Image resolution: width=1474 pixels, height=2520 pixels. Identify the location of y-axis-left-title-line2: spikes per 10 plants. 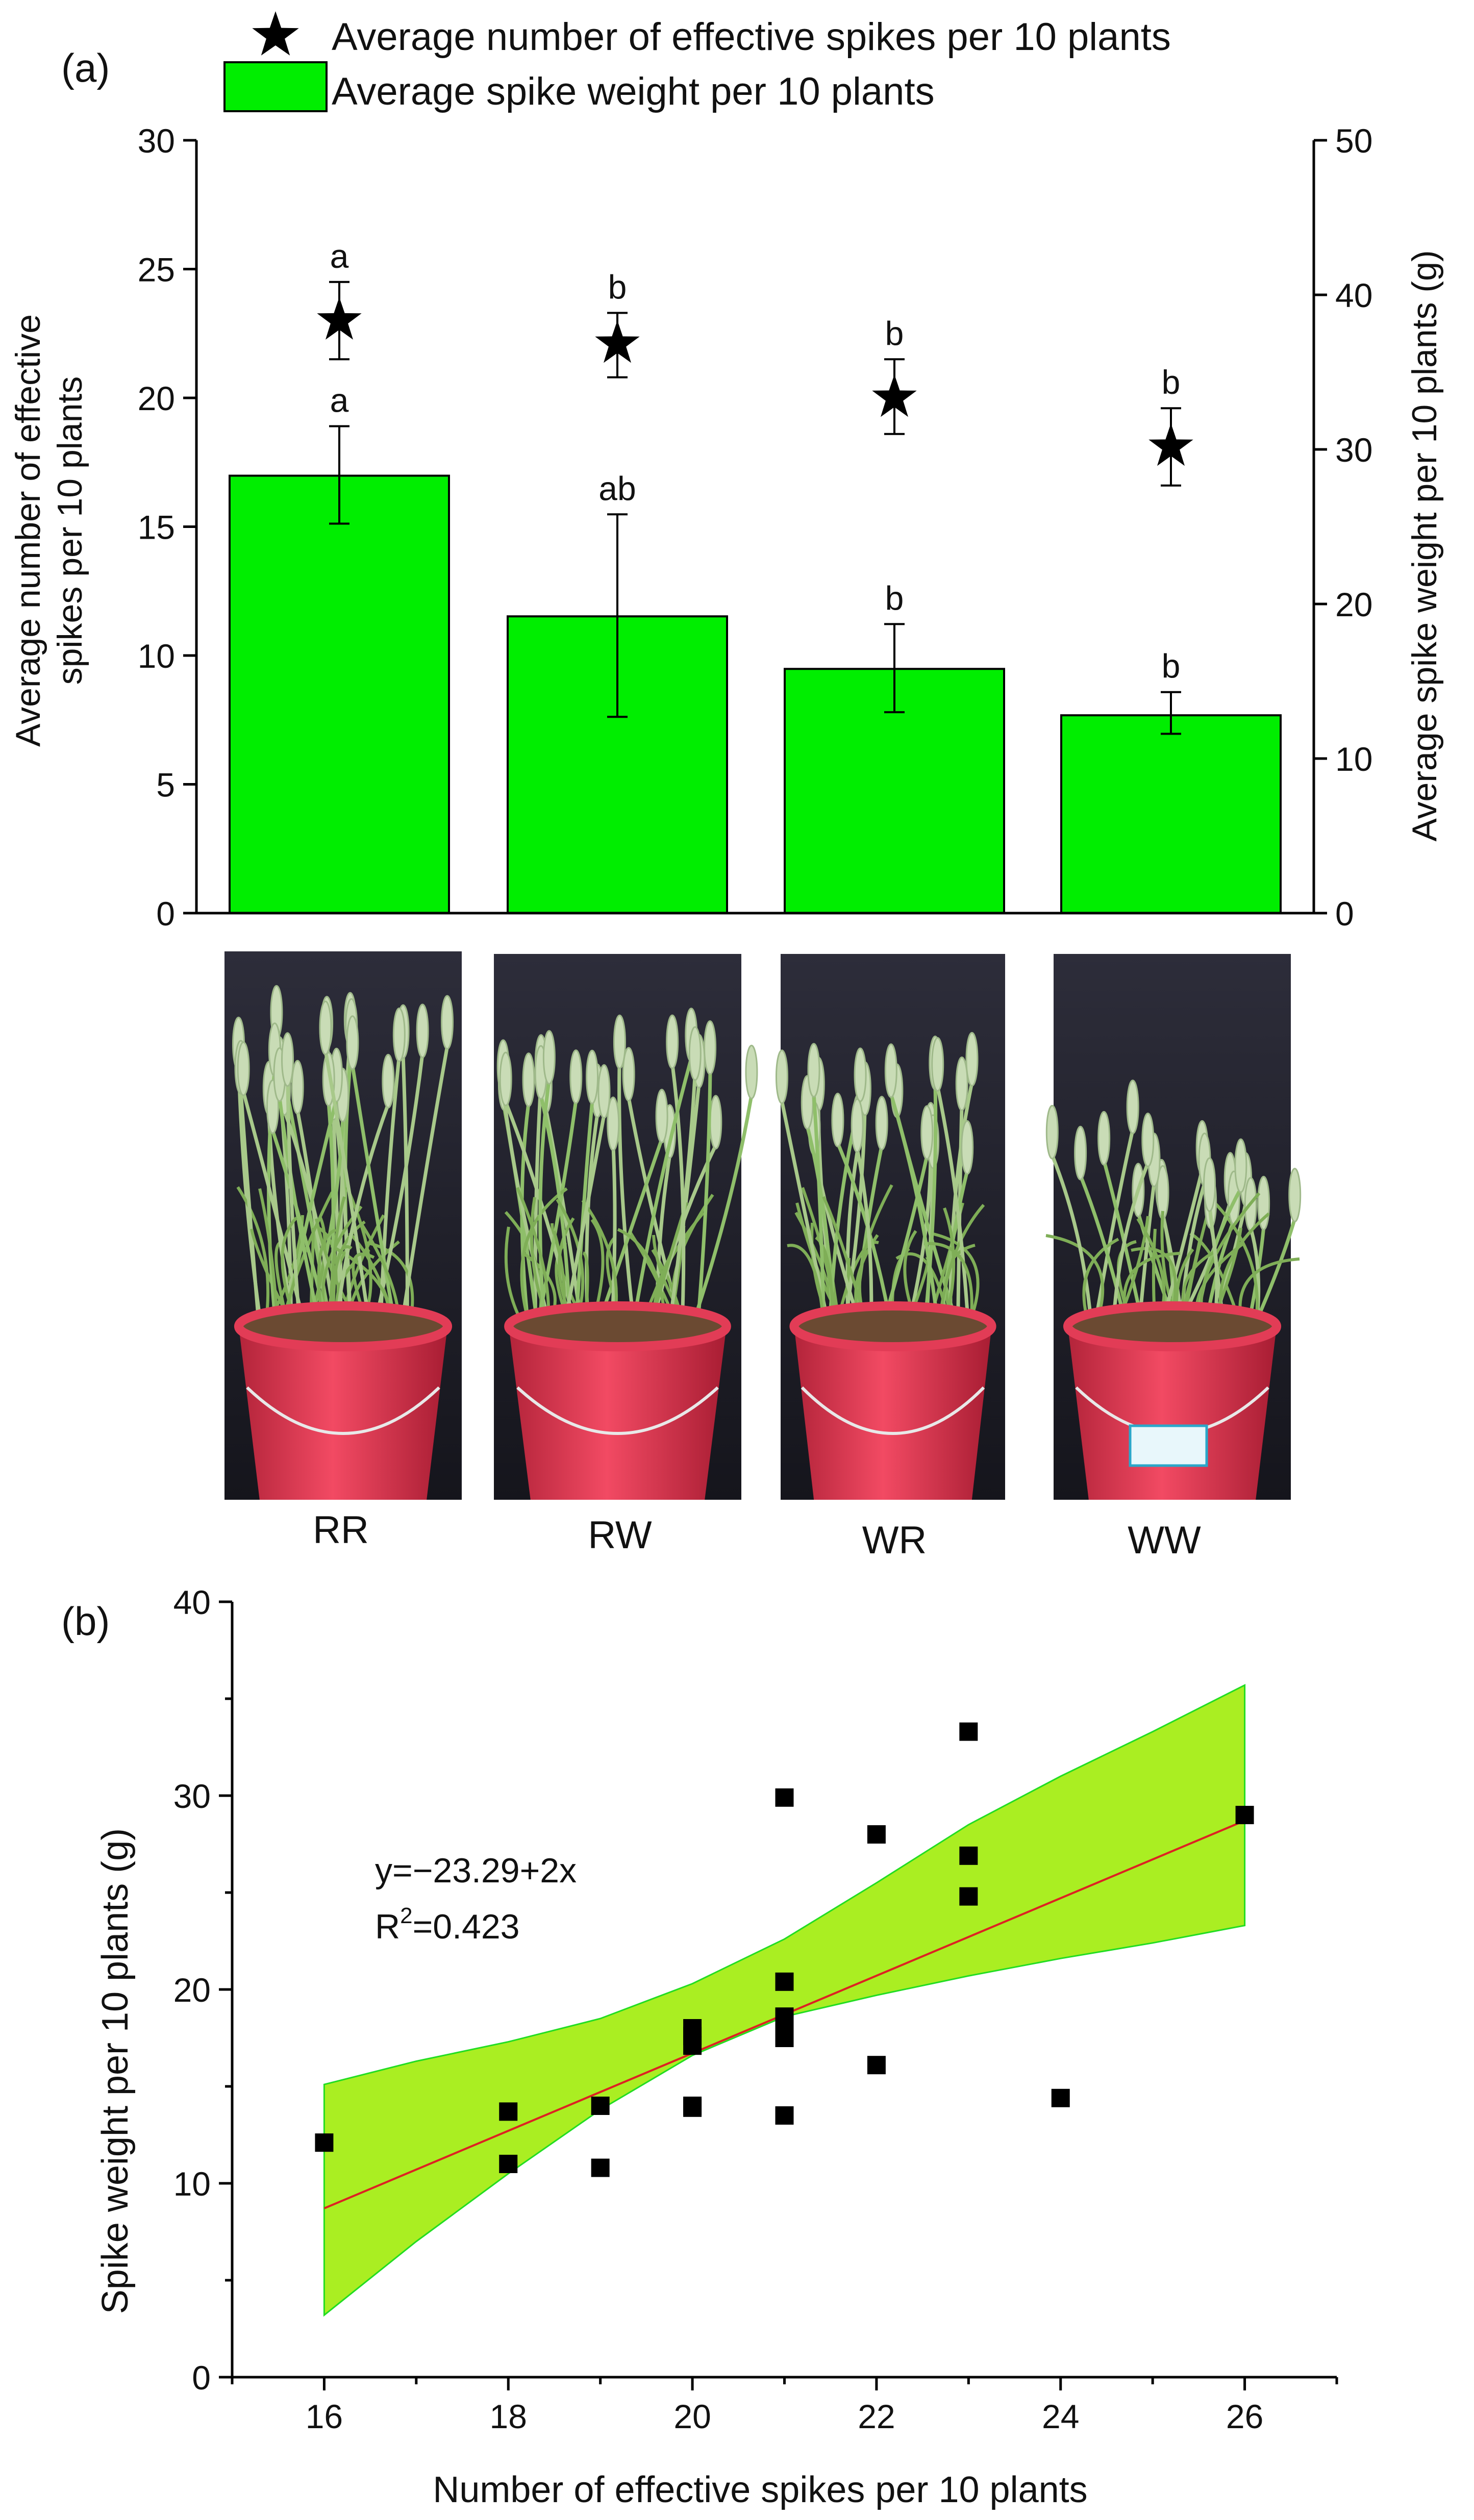
(70, 531).